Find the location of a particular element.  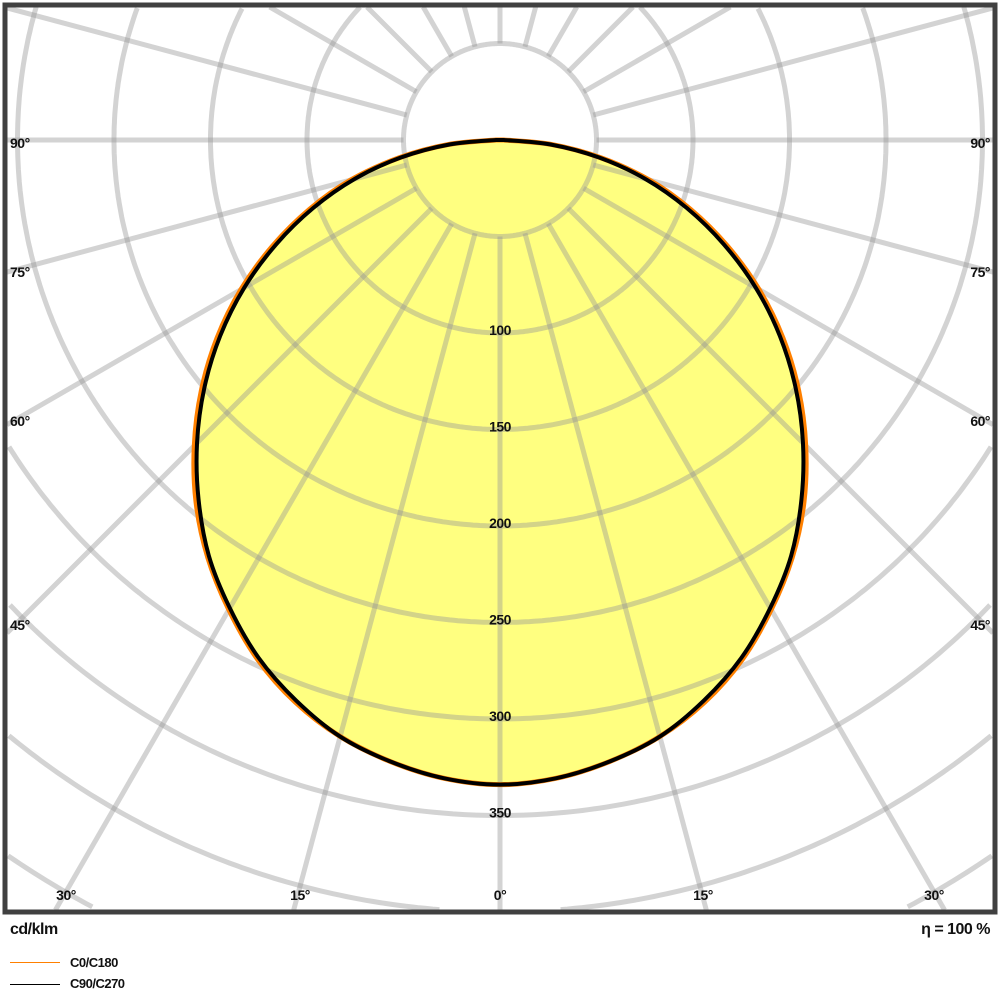

radial-tick-label: 100 is located at coordinates (500, 330).